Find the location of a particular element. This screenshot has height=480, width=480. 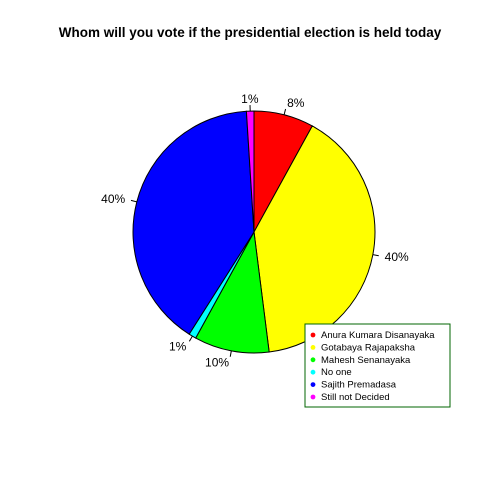

legend-entry: Still not Decided is located at coordinates (355, 397).